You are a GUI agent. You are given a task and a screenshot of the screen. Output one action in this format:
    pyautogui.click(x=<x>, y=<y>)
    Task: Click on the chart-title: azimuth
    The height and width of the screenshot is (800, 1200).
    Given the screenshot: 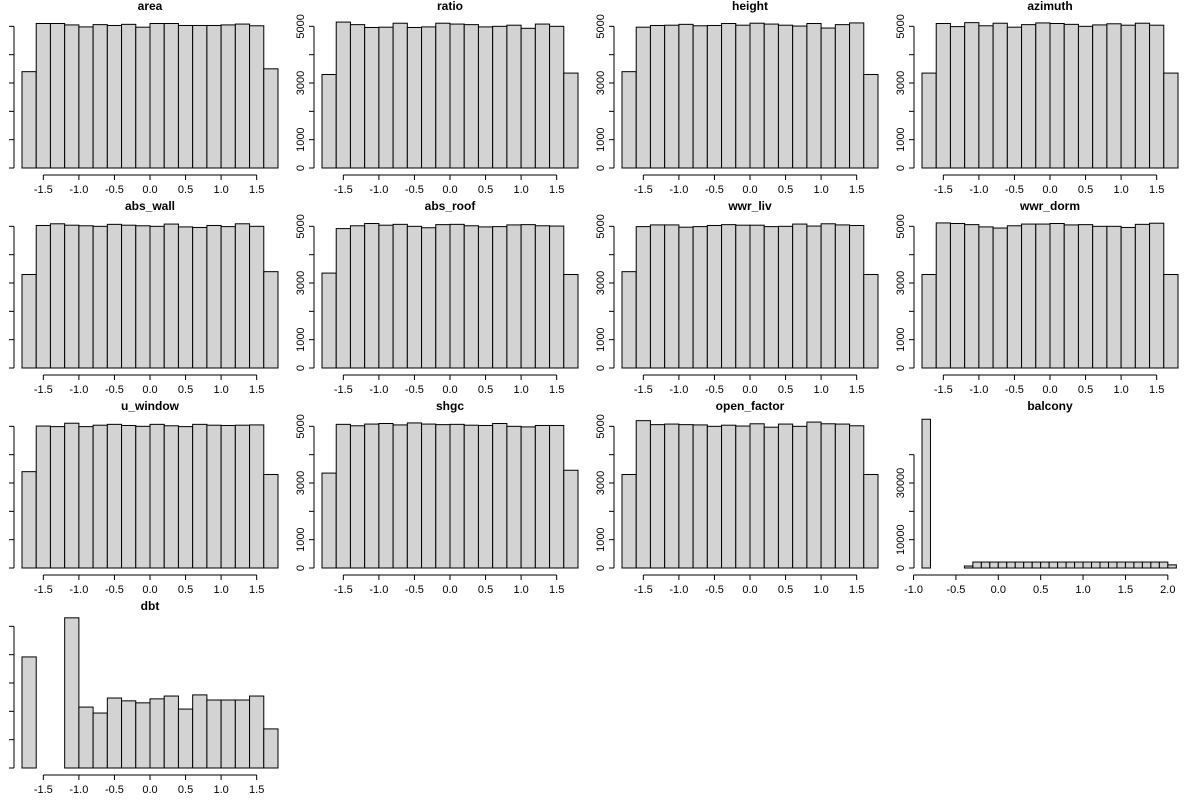 What is the action you would take?
    pyautogui.click(x=1049, y=6)
    